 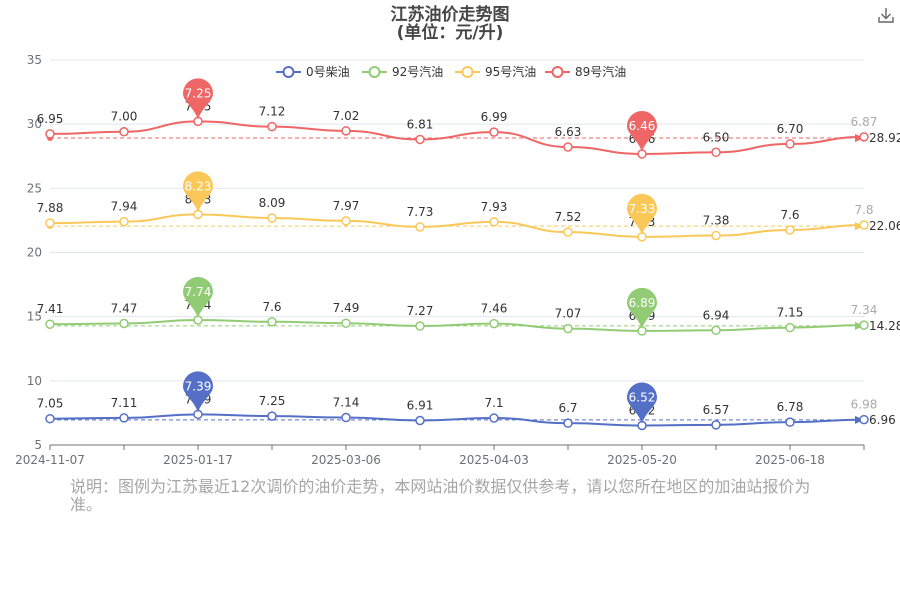 What do you see at coordinates (34, 124) in the screenshot?
I see `y-tick-label: 30` at bounding box center [34, 124].